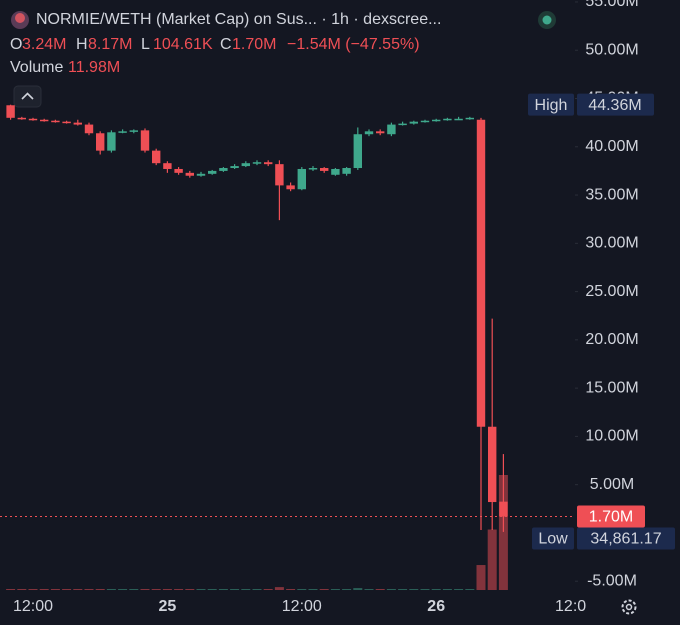 This screenshot has width=680, height=625. I want to click on legend-volume-name: Volume, so click(36, 67).